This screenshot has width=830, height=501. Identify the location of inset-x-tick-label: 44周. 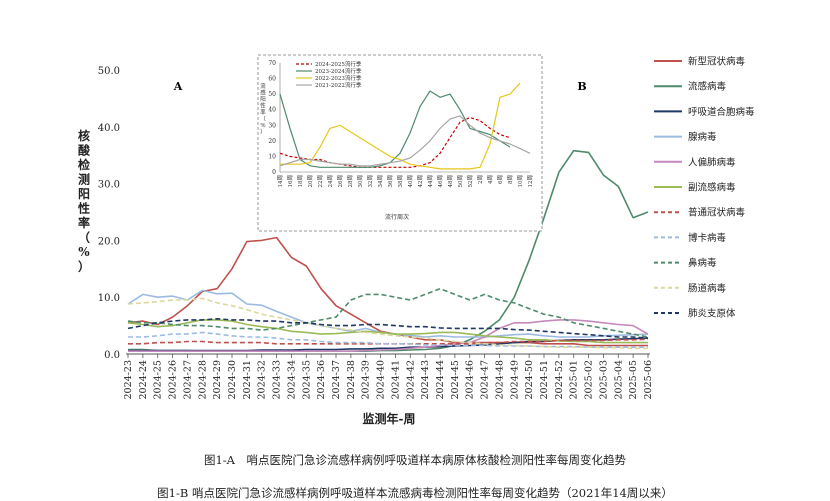
(430, 181).